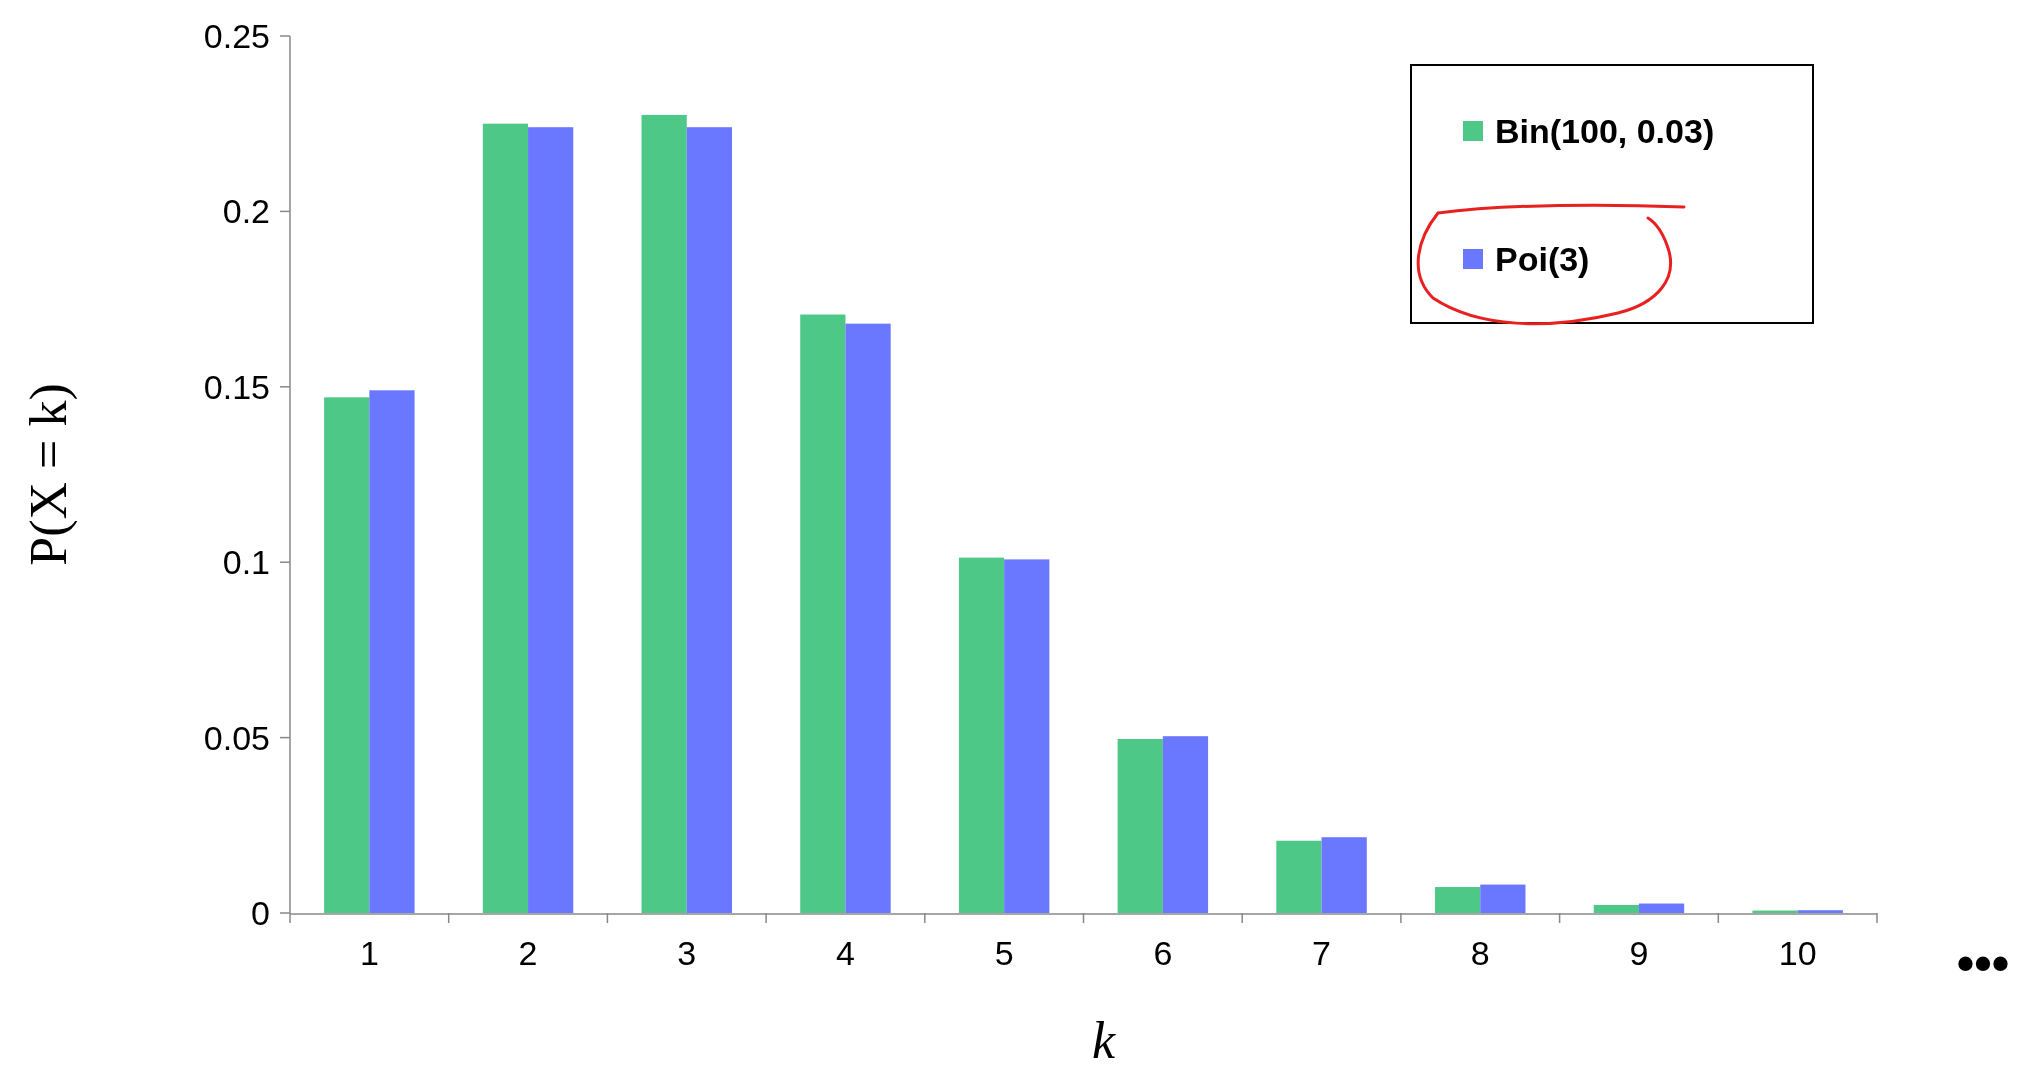 This screenshot has width=2028, height=1074. I want to click on y-tick-label: 0, so click(260, 912).